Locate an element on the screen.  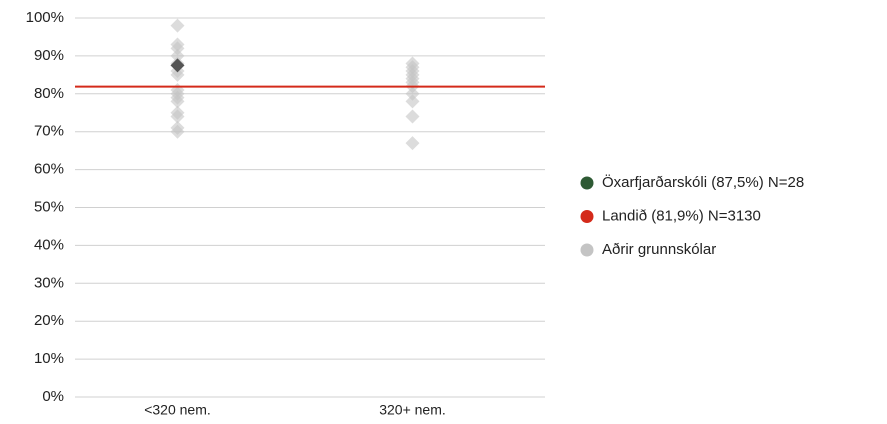
y-tick-label: 30% is located at coordinates (49, 282).